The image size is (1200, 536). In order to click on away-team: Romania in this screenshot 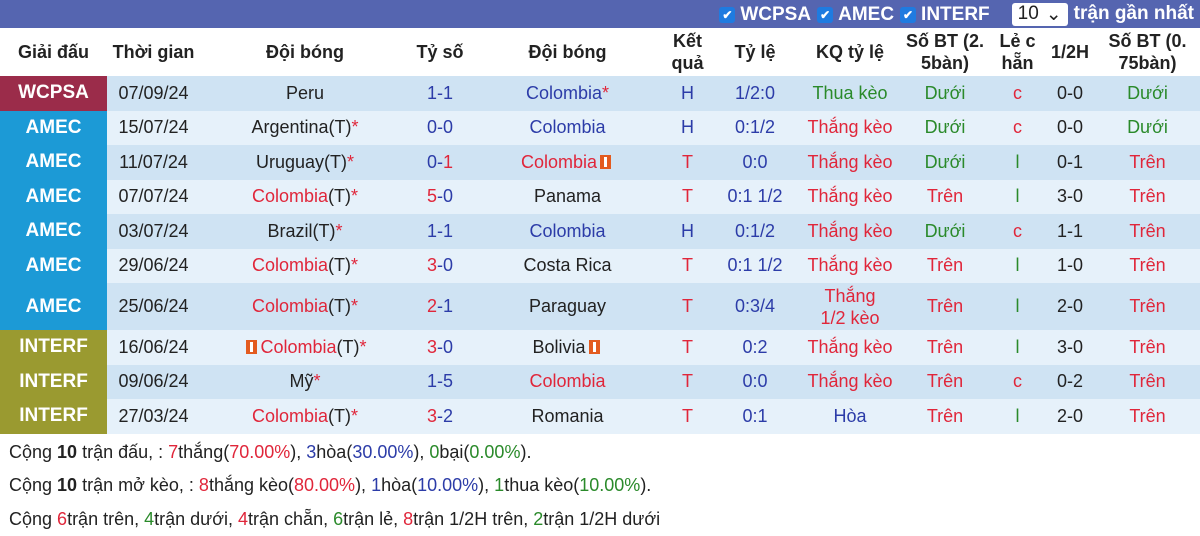, I will do `click(567, 416)`.